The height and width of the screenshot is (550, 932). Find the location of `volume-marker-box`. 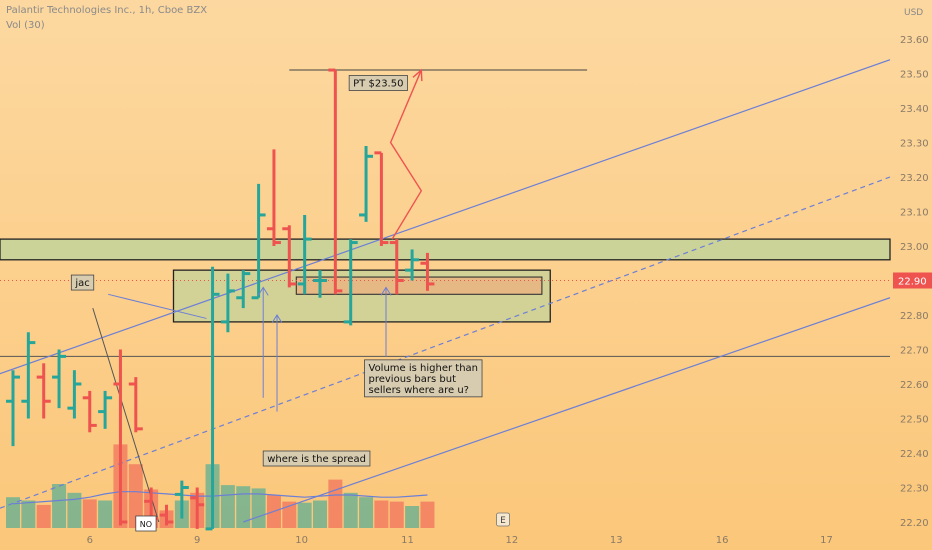

volume-marker-box is located at coordinates (146, 523).